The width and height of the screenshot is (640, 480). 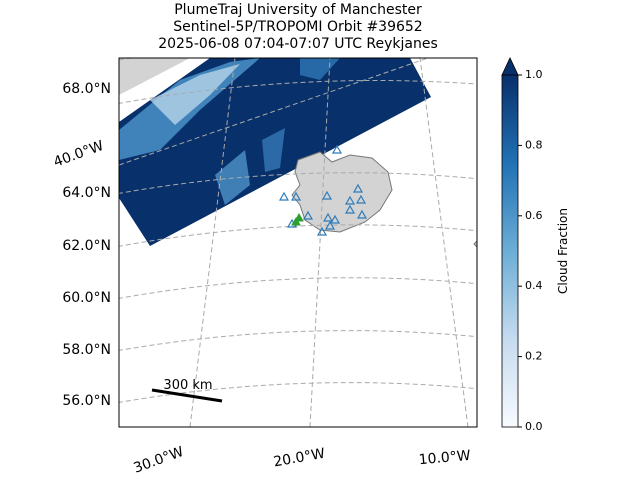 What do you see at coordinates (86, 298) in the screenshot?
I see `lat-label: 60.0°N` at bounding box center [86, 298].